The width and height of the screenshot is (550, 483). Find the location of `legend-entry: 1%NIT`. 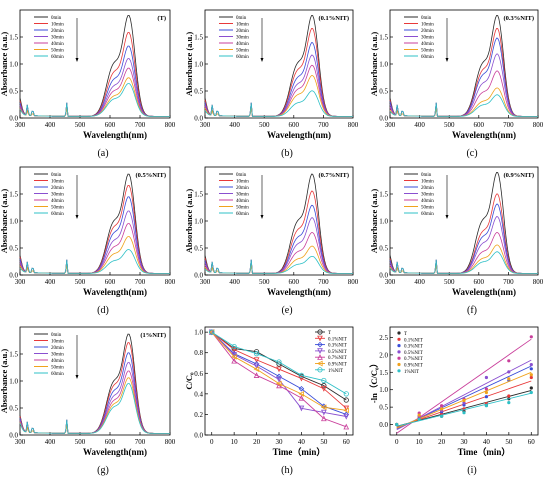

legend-entry: 1%NIT is located at coordinates (335, 371).